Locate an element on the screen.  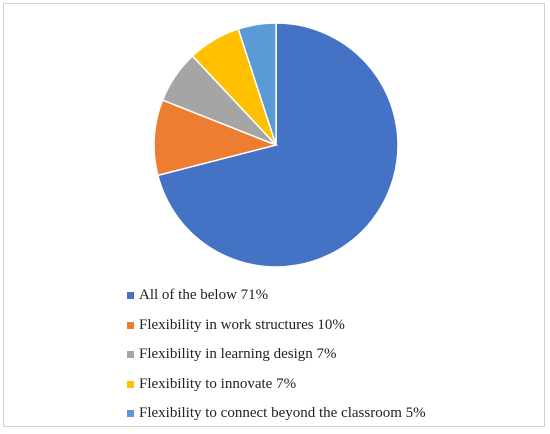
legend-item: Flexibility in work structures 10% is located at coordinates (276, 325).